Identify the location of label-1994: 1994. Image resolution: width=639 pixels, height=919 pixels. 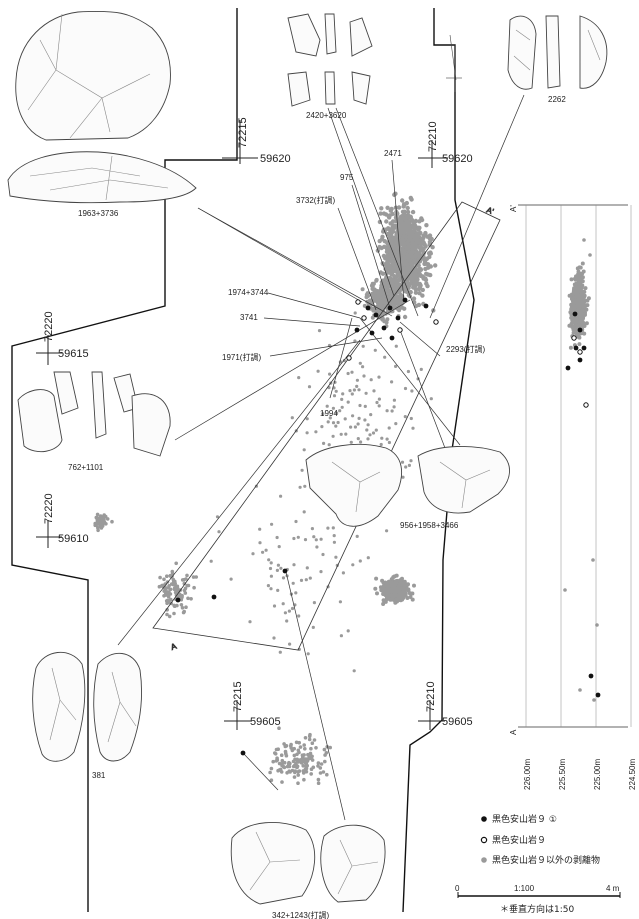
(329, 413).